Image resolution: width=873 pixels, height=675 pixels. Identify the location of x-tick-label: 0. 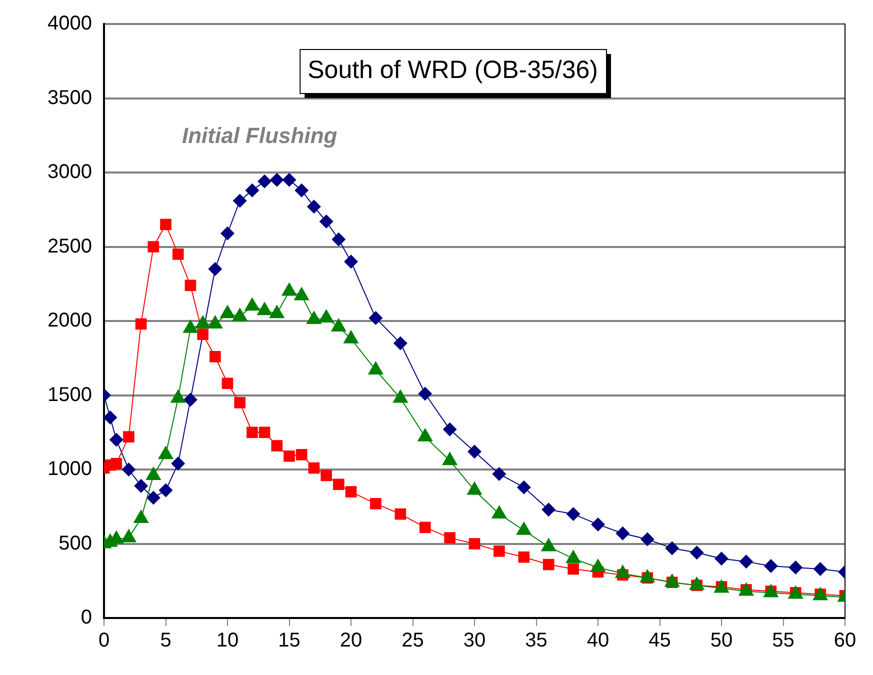
(104, 641).